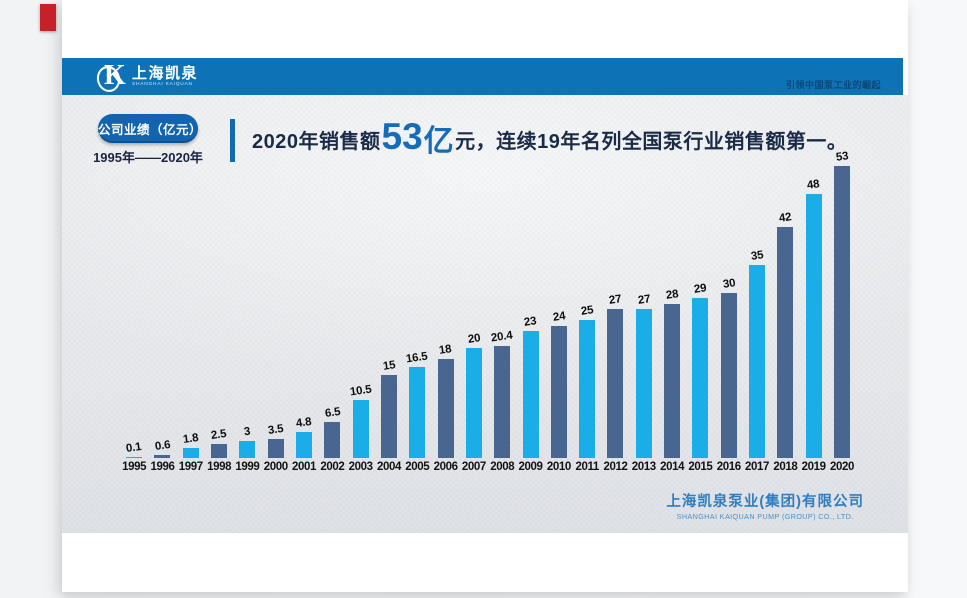  What do you see at coordinates (757, 467) in the screenshot?
I see `bar-year-label: 2017` at bounding box center [757, 467].